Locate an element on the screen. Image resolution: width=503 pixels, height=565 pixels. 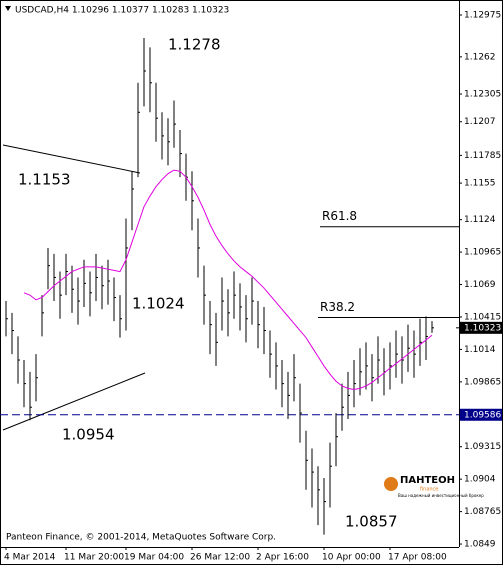
y-tick-label: 1.12305 is located at coordinates (482, 95).